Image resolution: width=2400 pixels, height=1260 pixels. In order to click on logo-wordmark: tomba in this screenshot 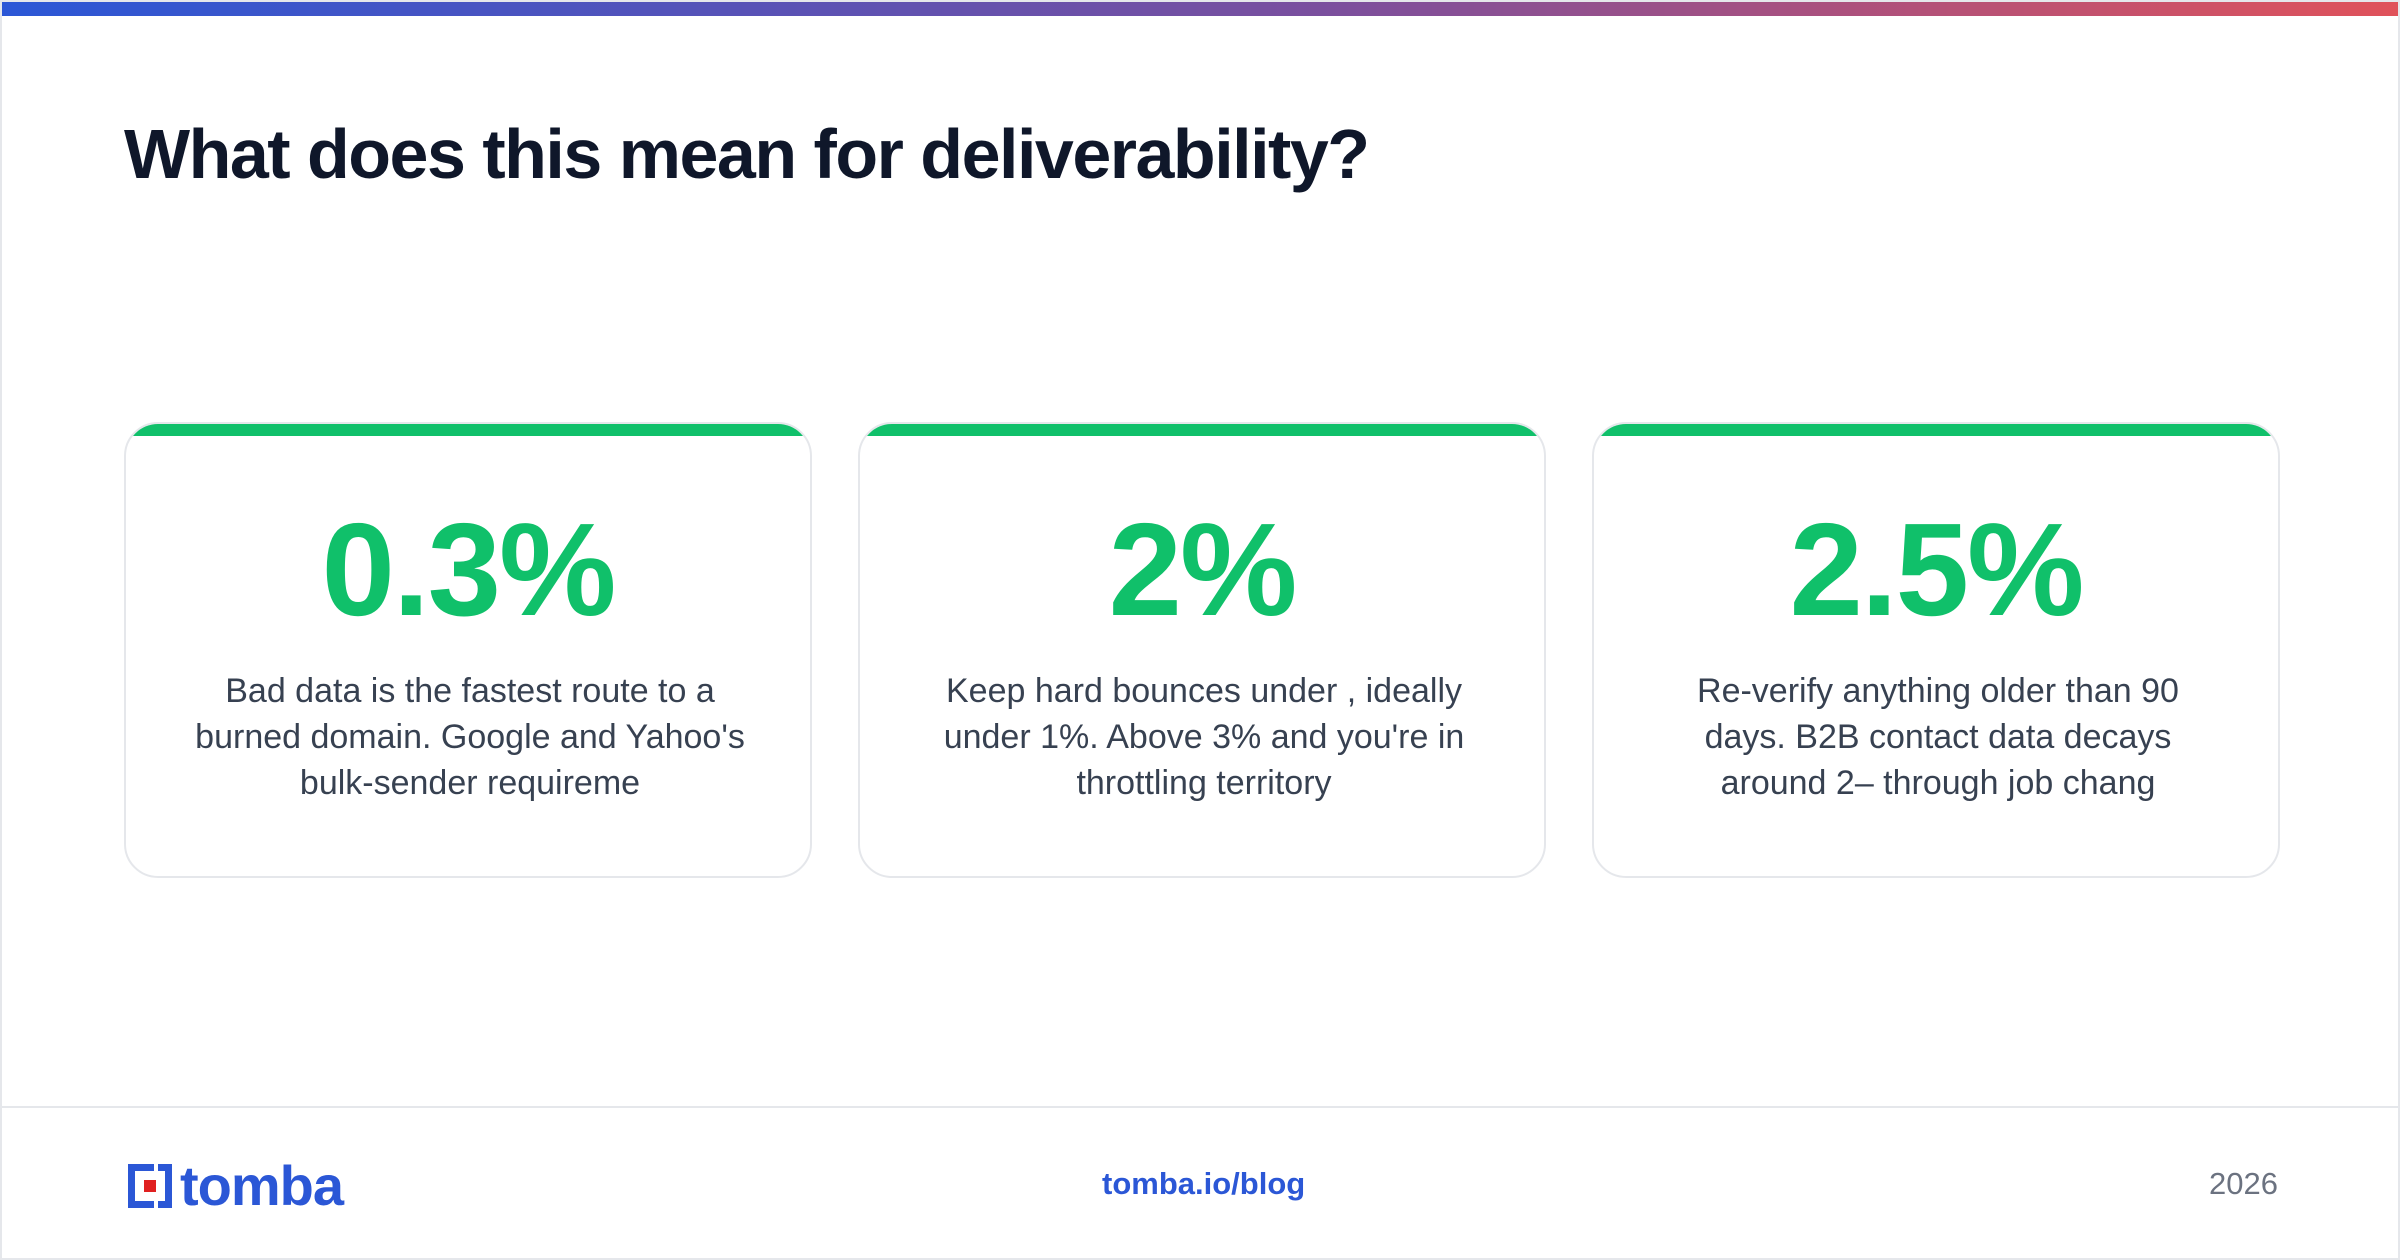, I will do `click(262, 1185)`.